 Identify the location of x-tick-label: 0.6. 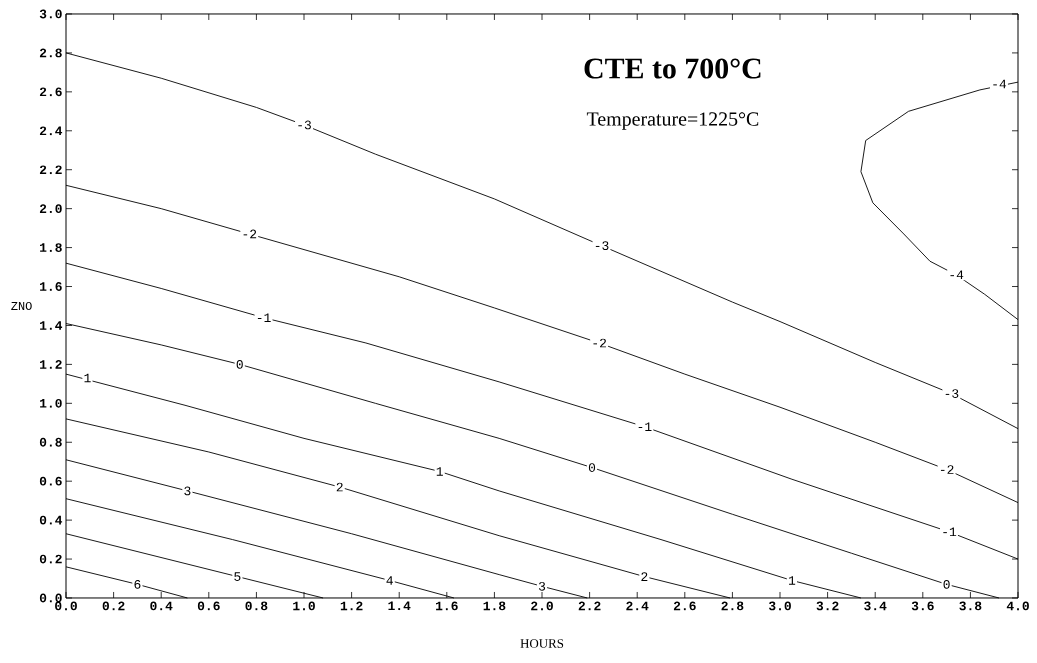
(208, 606).